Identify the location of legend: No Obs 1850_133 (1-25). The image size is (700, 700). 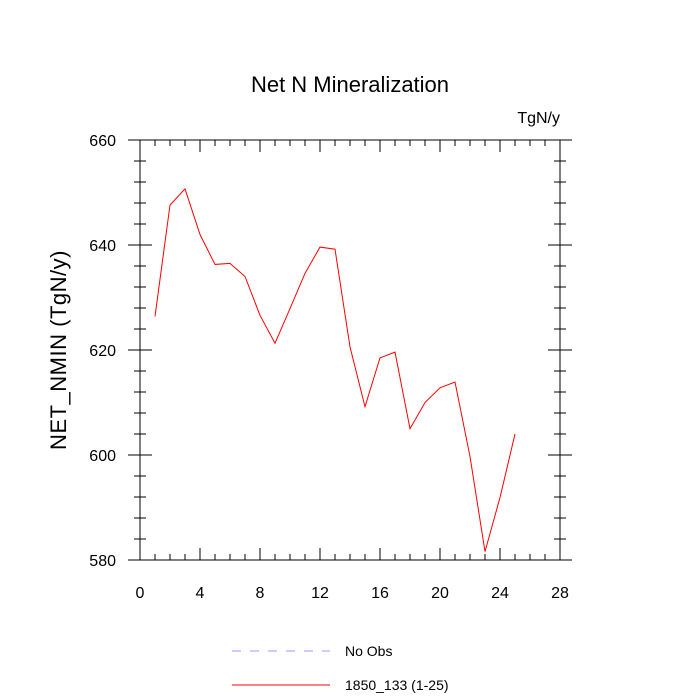
(340, 668).